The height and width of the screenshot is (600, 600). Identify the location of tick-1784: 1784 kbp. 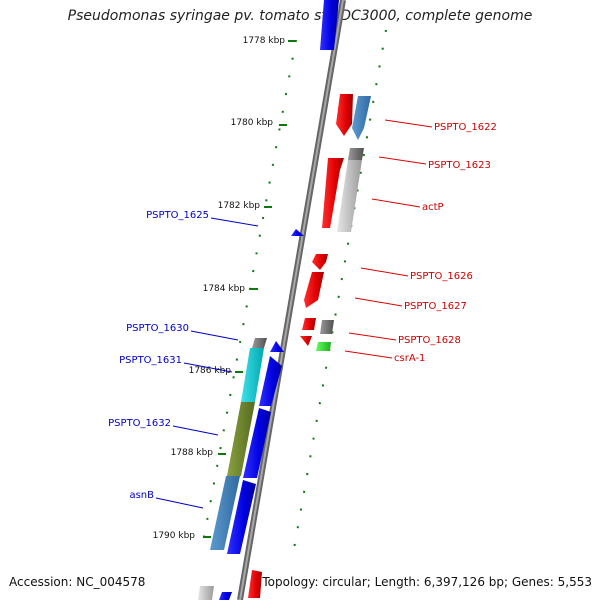
(230, 289).